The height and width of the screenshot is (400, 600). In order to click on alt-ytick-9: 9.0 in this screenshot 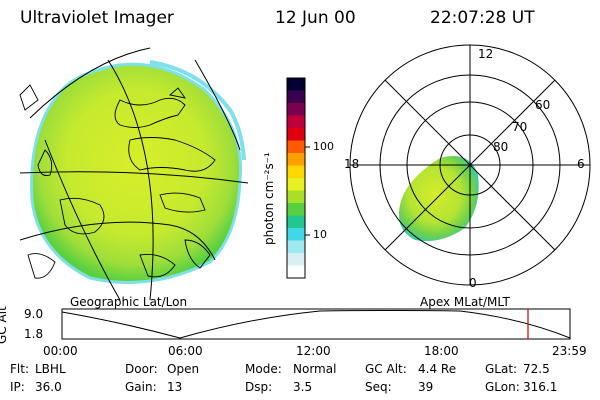, I will do `click(34, 314)`.